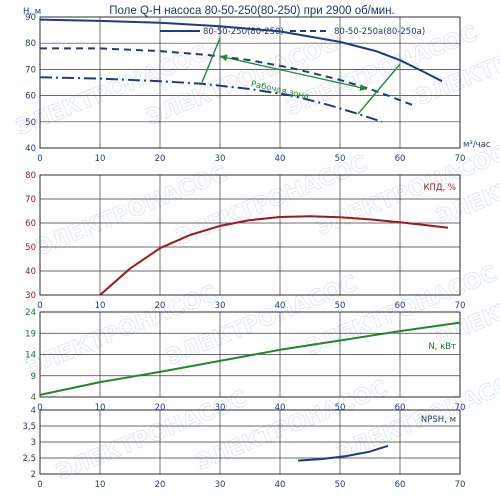 Image resolution: width=500 pixels, height=497 pixels. I want to click on efficiency-xtick-5: 50, so click(340, 306).